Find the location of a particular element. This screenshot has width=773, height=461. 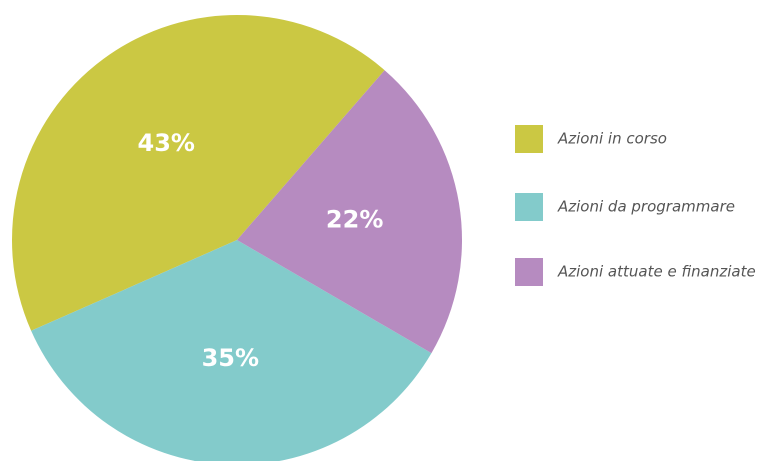

value-label: 22% is located at coordinates (354, 220).